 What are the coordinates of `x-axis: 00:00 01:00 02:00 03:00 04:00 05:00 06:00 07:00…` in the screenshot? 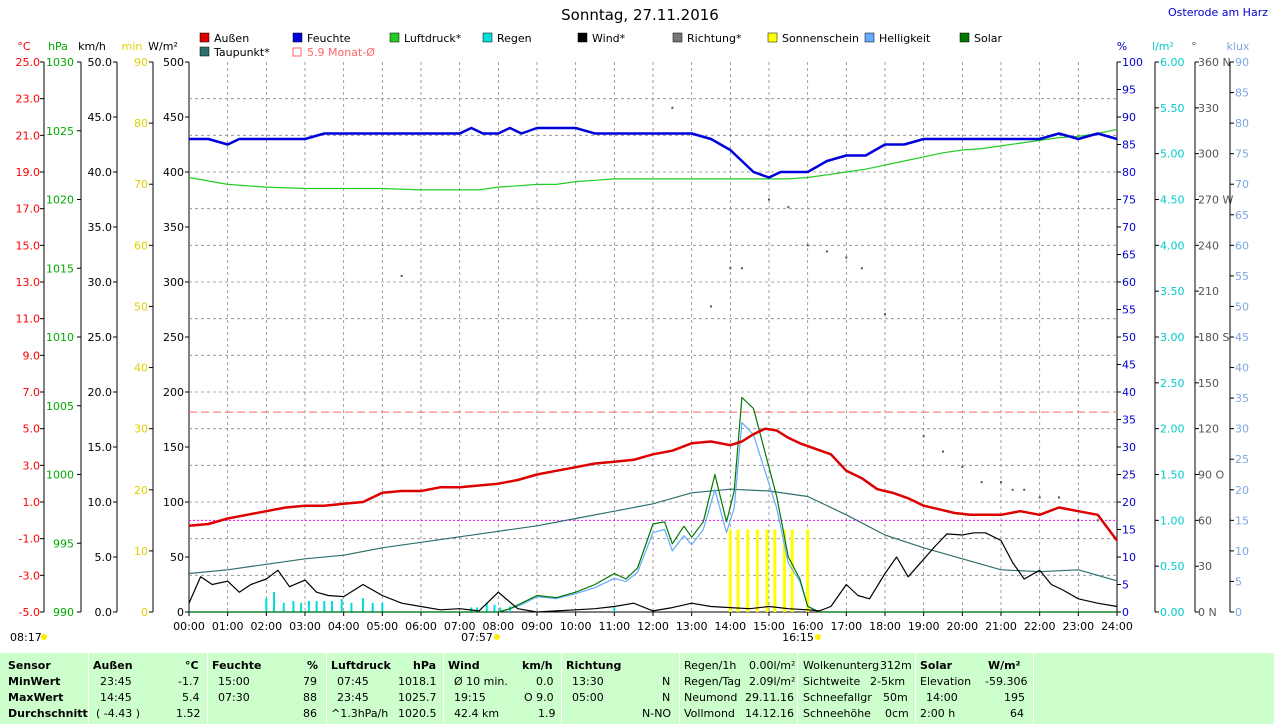 It's located at (571, 628).